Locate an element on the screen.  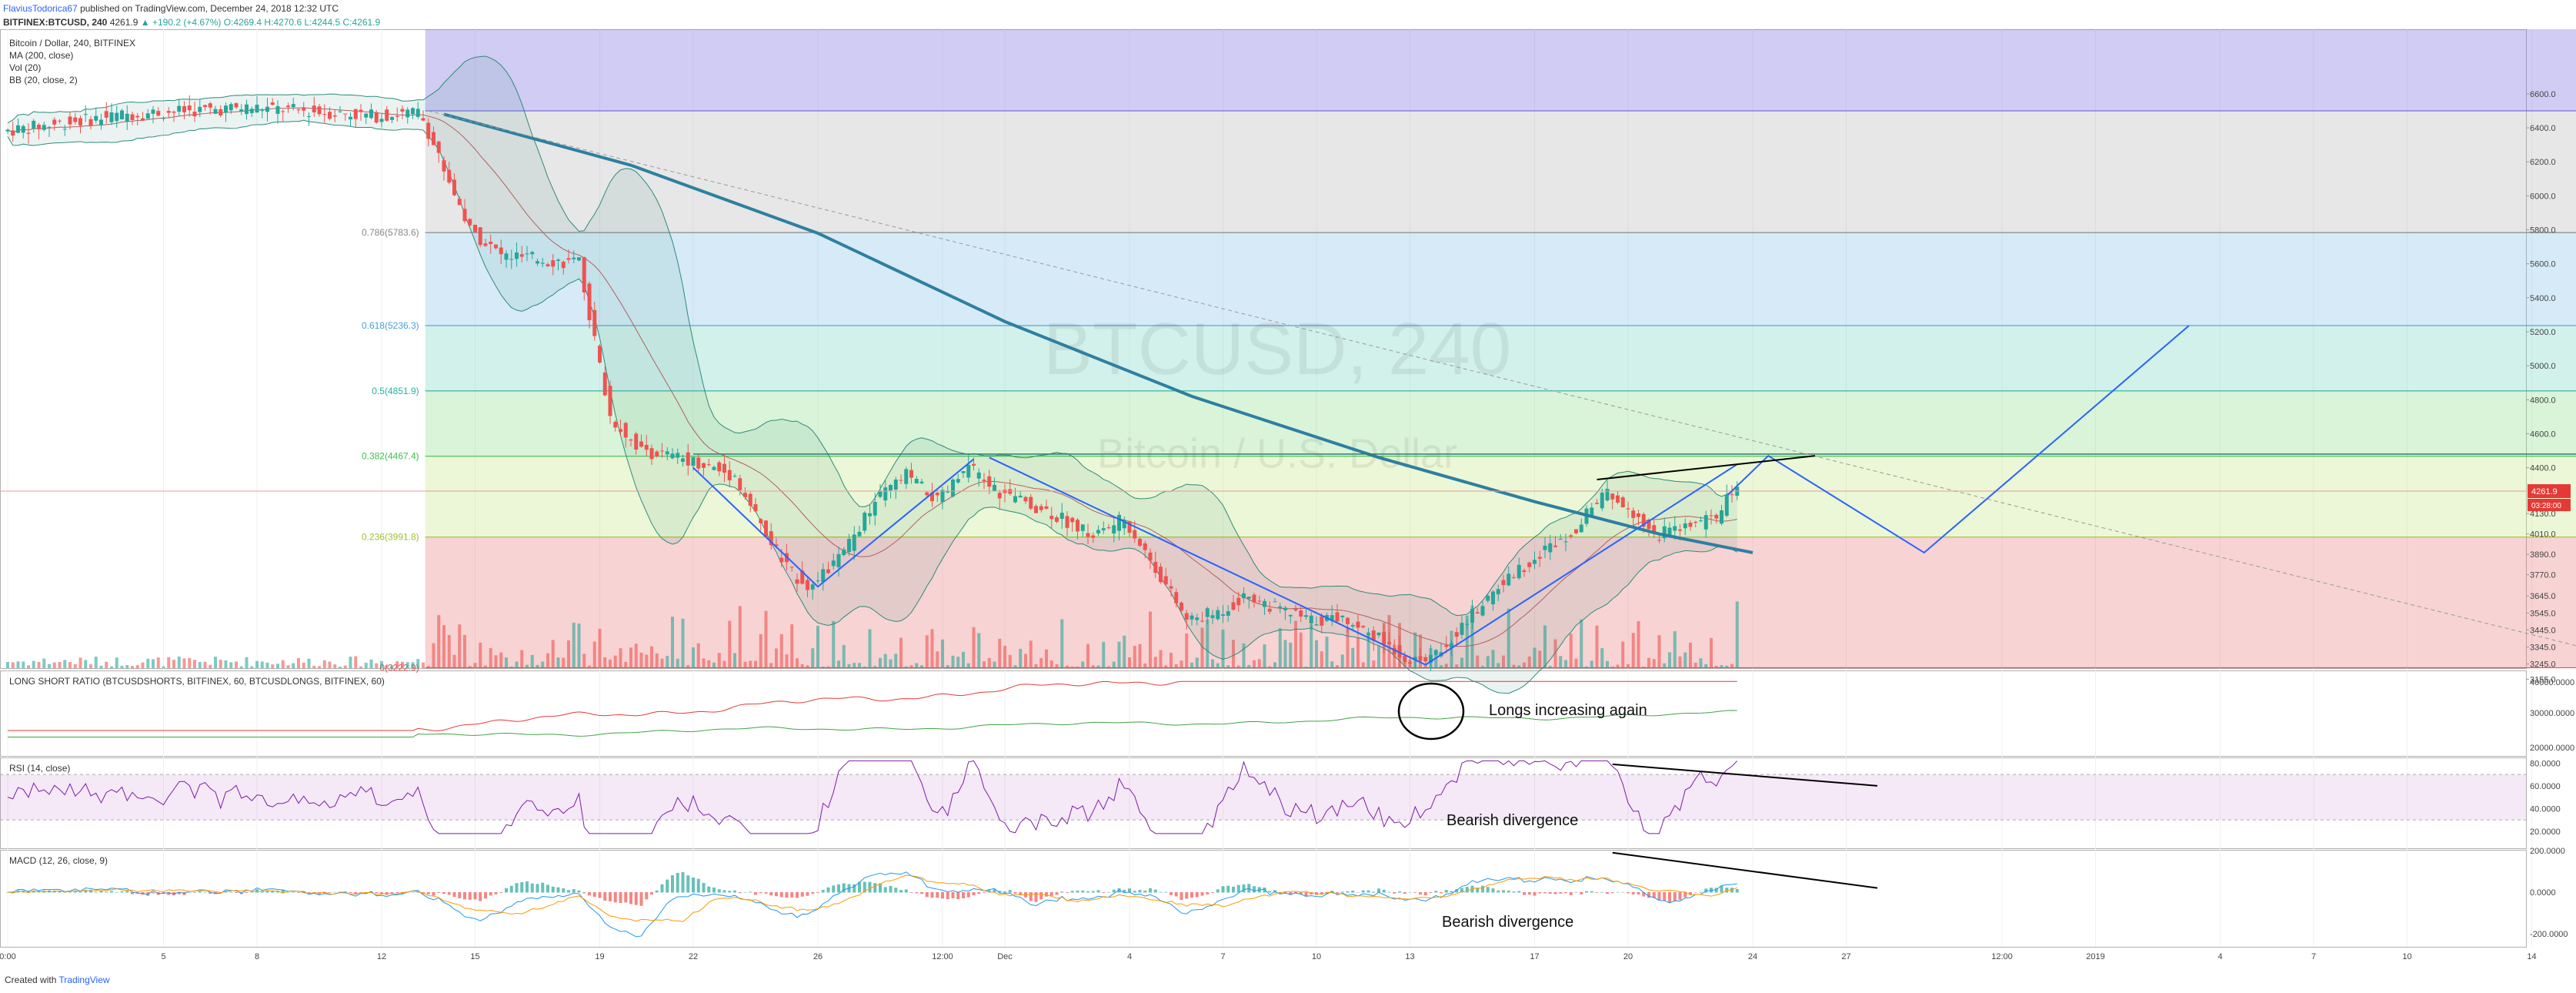
price-axis-label: 3545.0 is located at coordinates (2543, 613).